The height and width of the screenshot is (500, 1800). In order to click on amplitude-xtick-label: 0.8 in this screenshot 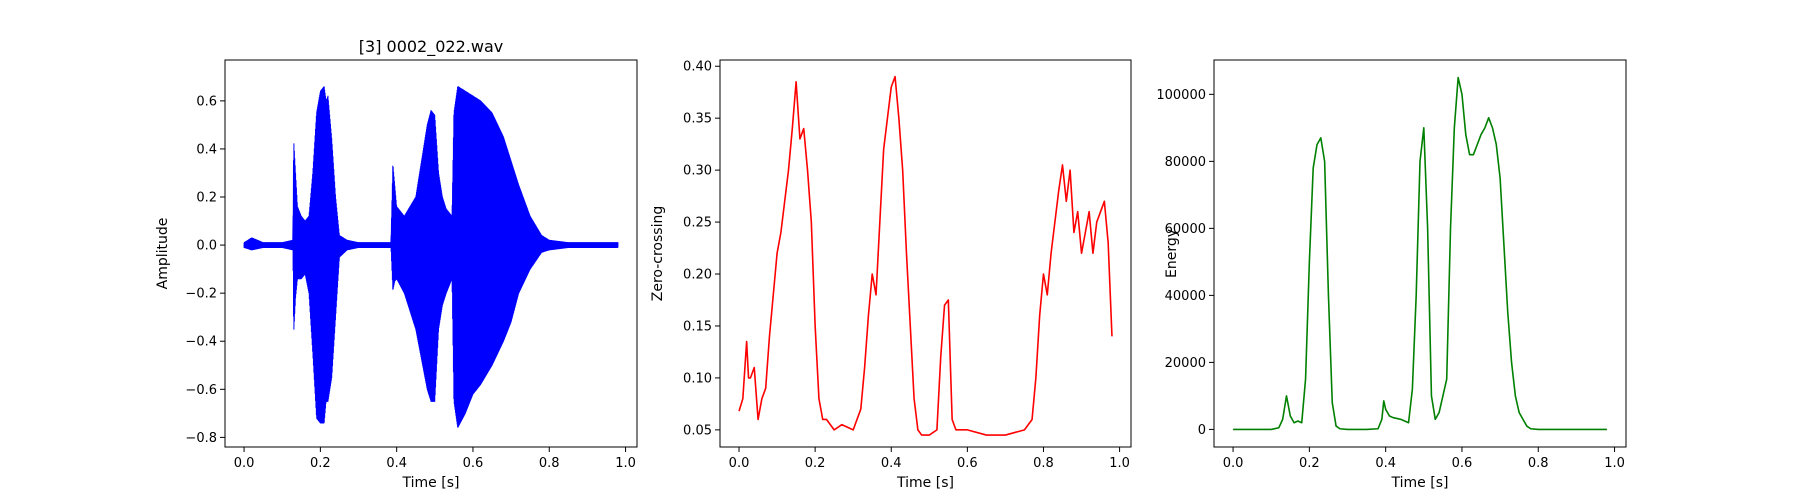, I will do `click(549, 463)`.